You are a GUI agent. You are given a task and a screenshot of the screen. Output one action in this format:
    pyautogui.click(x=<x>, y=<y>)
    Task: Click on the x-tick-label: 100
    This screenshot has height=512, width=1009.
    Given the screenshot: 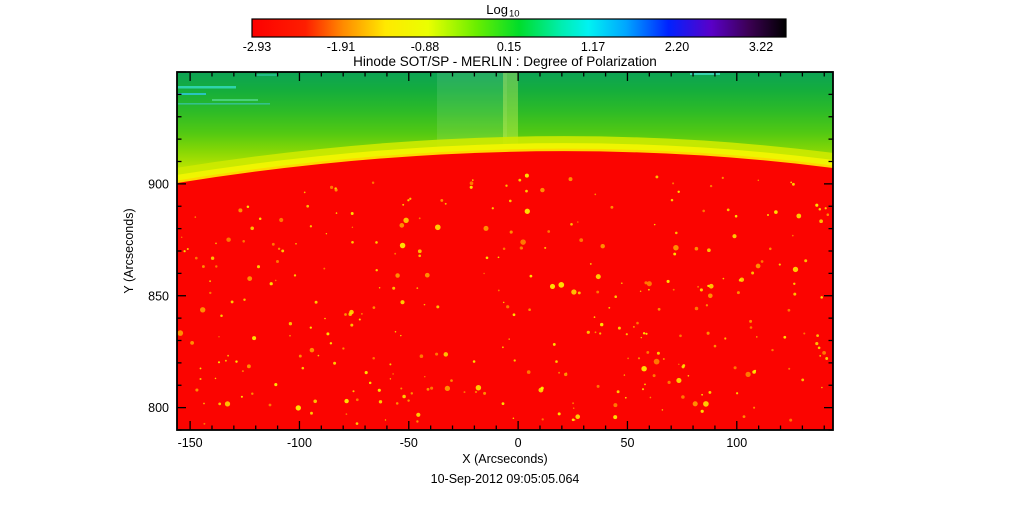 What is the action you would take?
    pyautogui.click(x=736, y=443)
    